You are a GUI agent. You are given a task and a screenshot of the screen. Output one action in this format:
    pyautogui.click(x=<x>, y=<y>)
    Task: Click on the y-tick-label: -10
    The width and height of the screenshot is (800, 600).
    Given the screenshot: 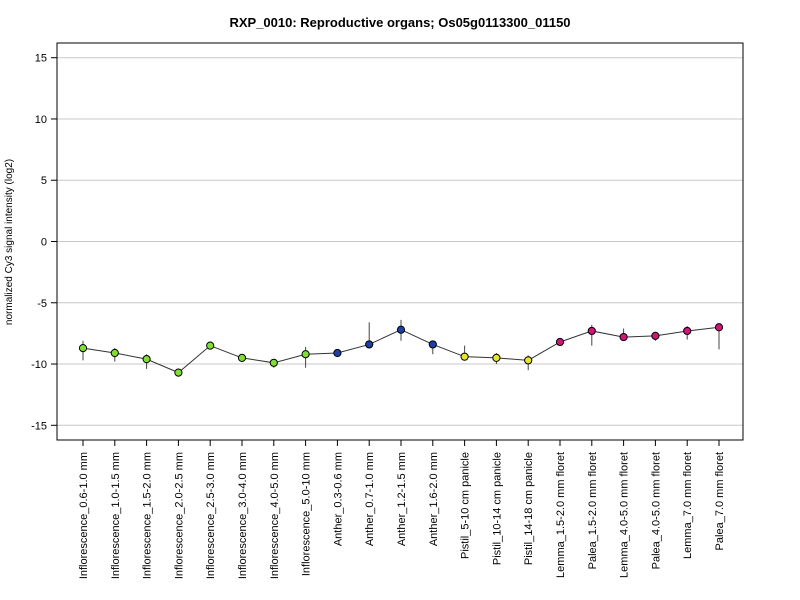 What is the action you would take?
    pyautogui.click(x=39, y=365)
    